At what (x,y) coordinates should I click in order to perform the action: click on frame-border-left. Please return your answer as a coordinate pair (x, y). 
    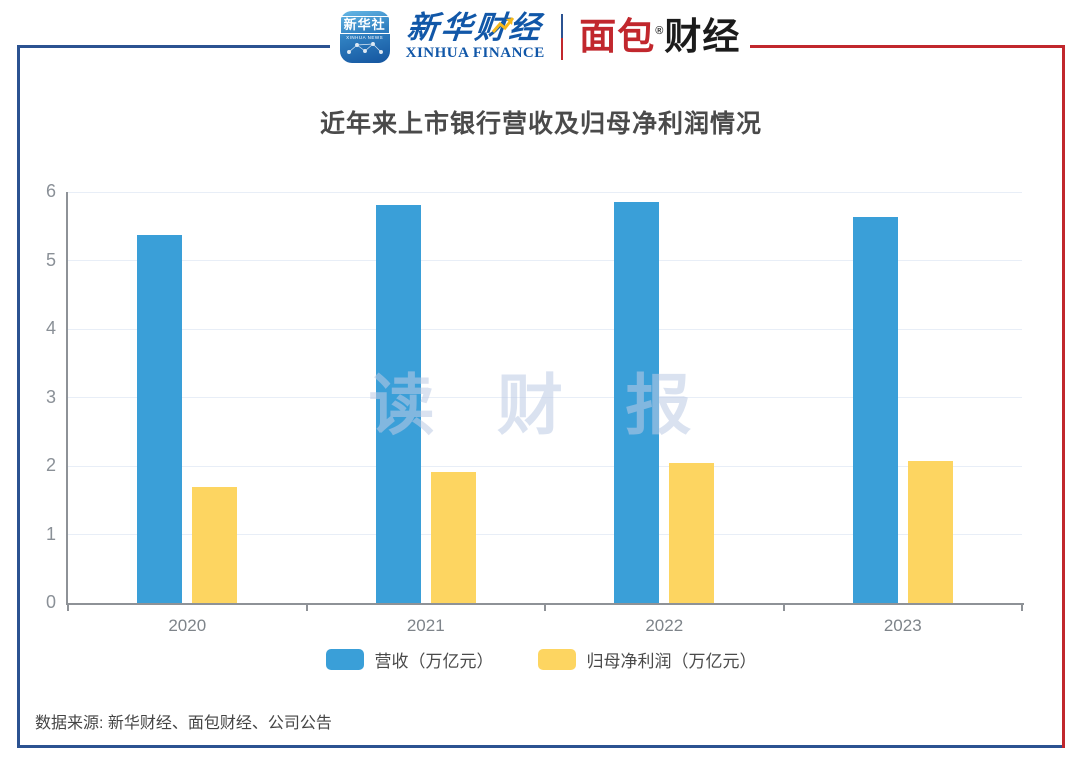
    Looking at the image, I should click on (18, 396).